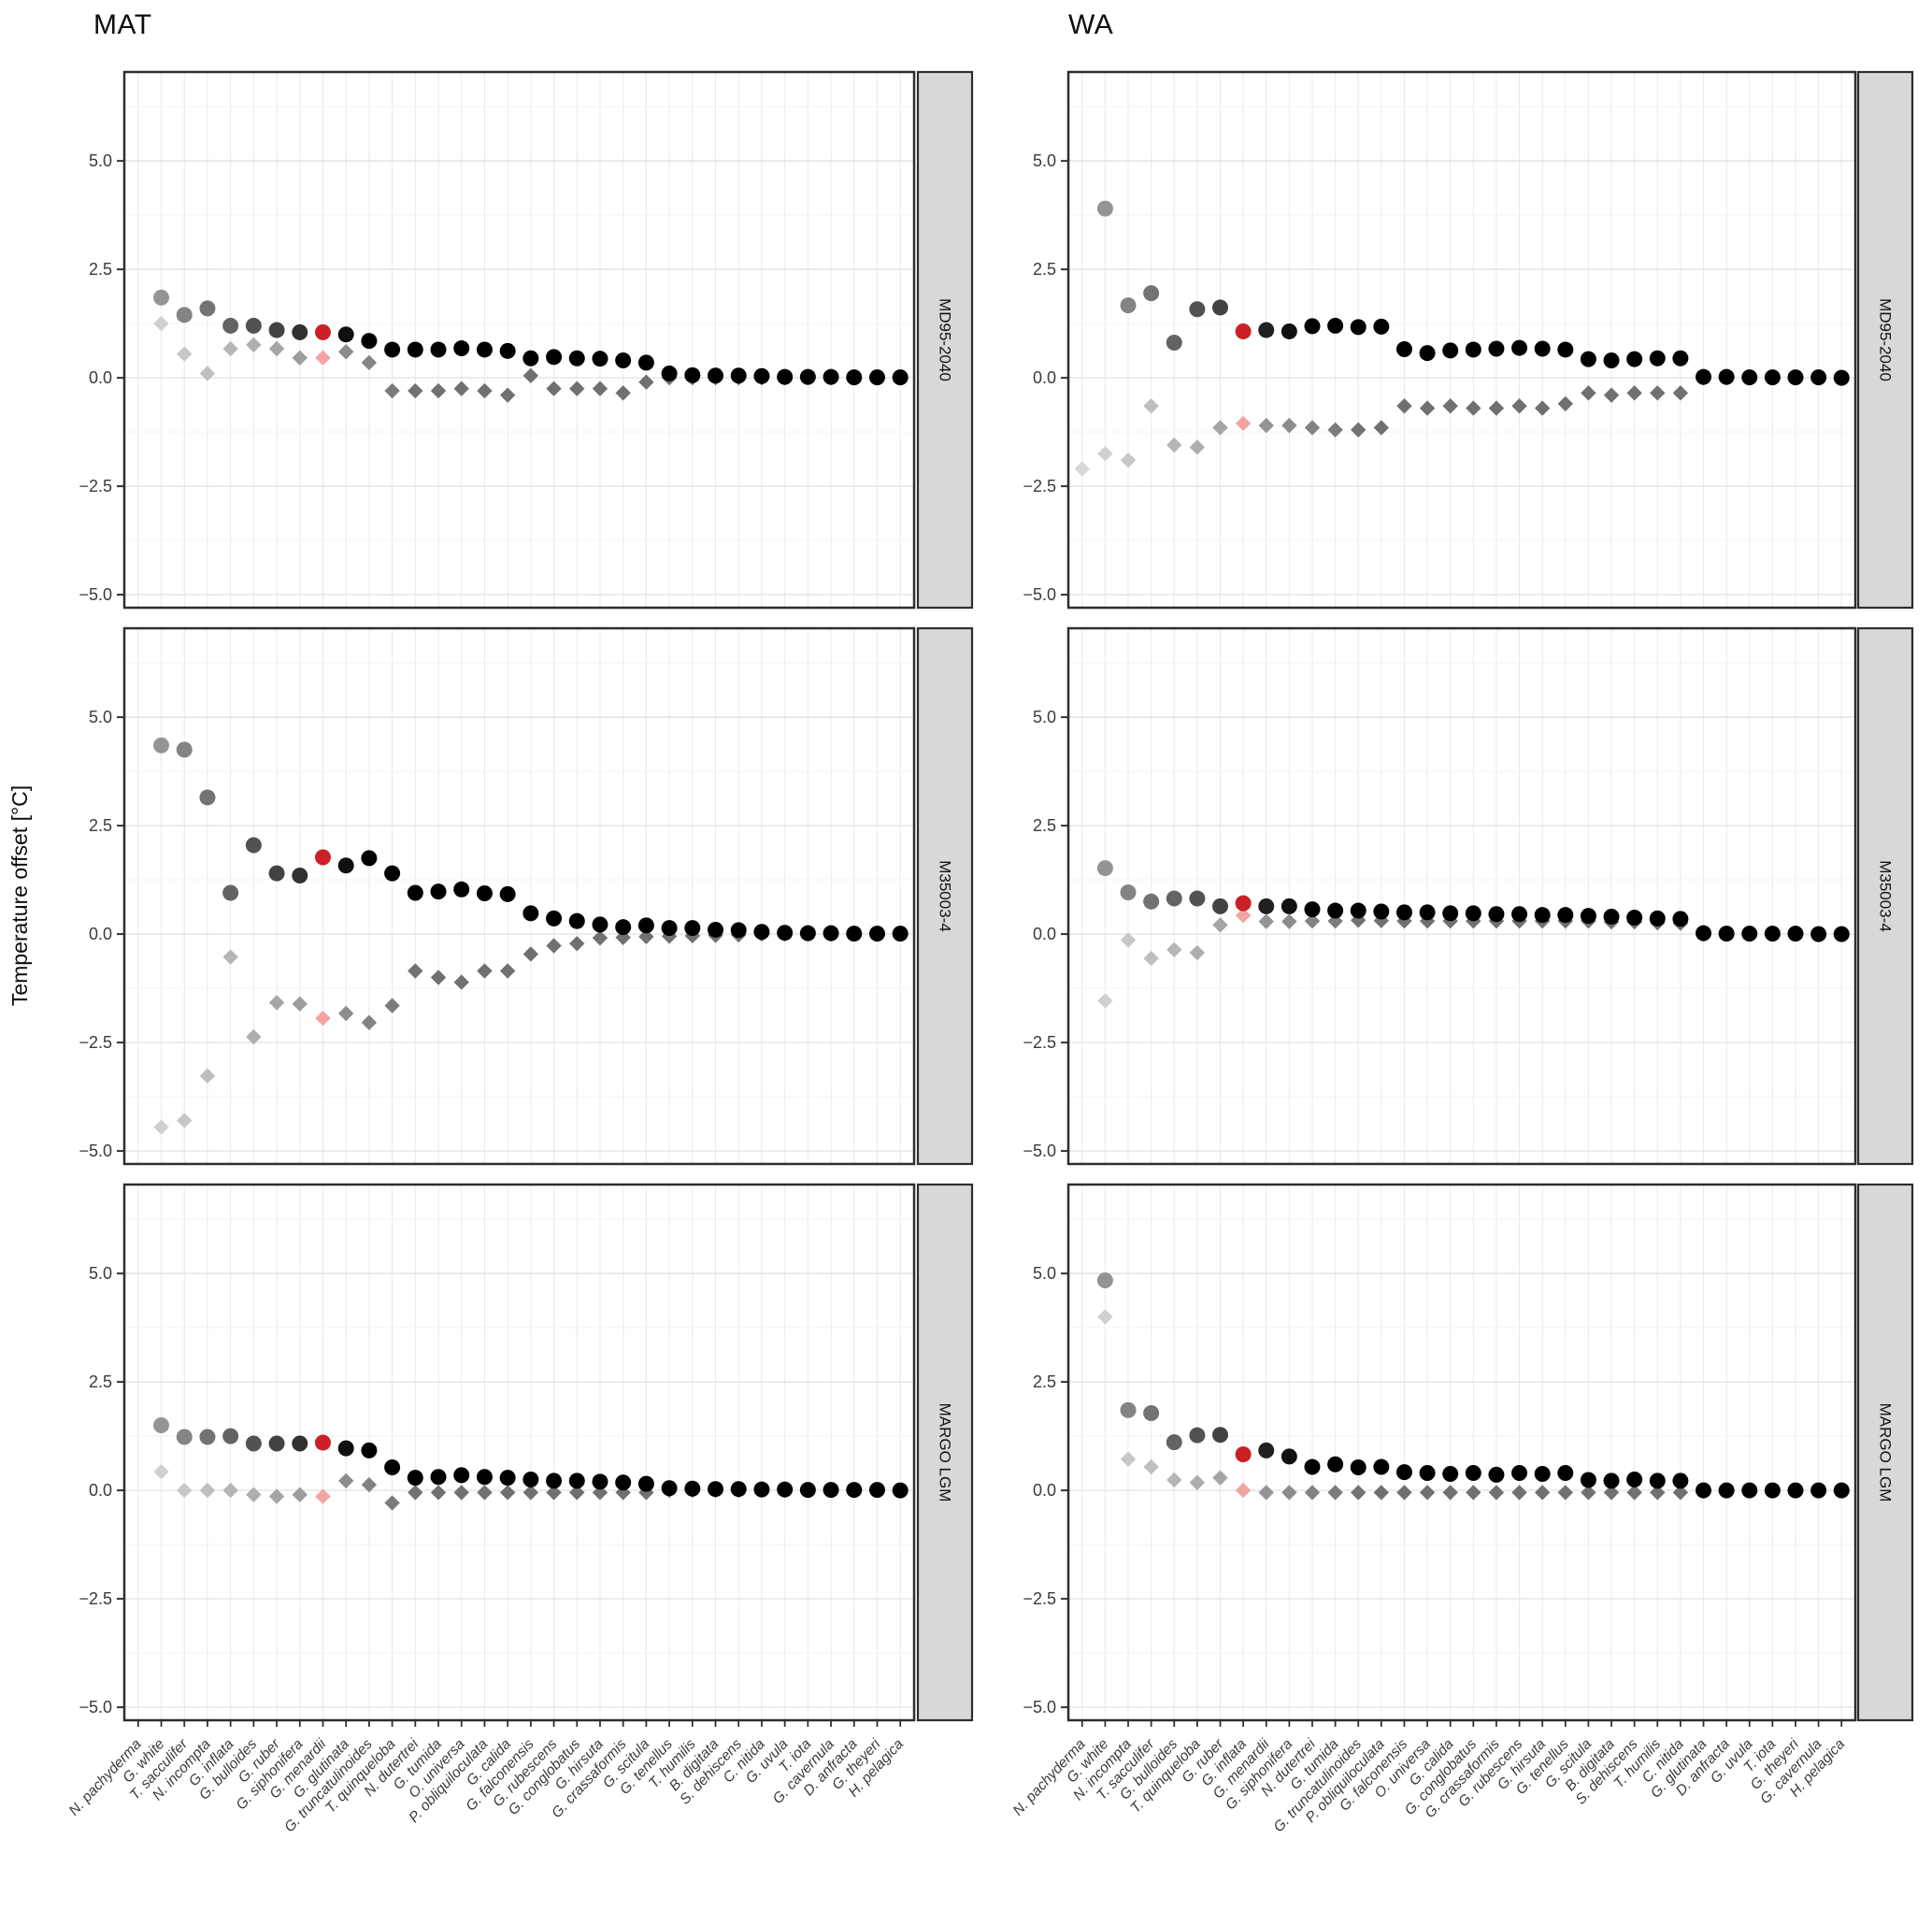 The image size is (1932, 1925). What do you see at coordinates (1886, 340) in the screenshot?
I see `facet-strip-label: MD95-2040` at bounding box center [1886, 340].